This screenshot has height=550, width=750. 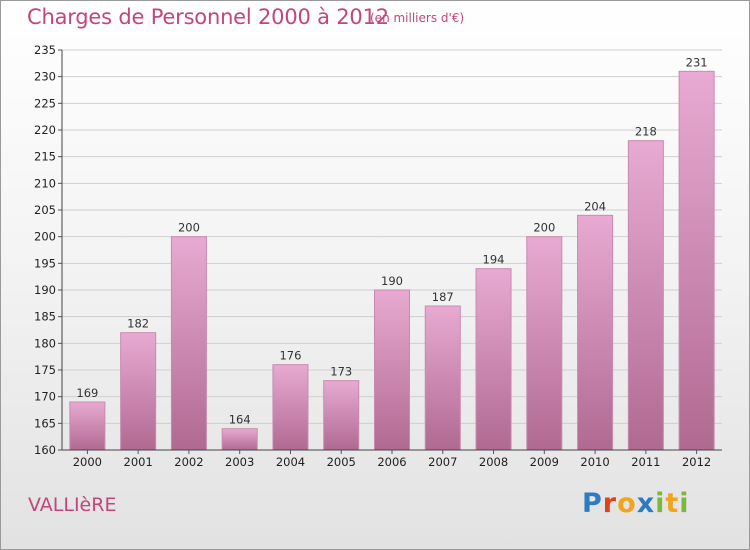 I want to click on bar-2008, so click(x=493, y=359).